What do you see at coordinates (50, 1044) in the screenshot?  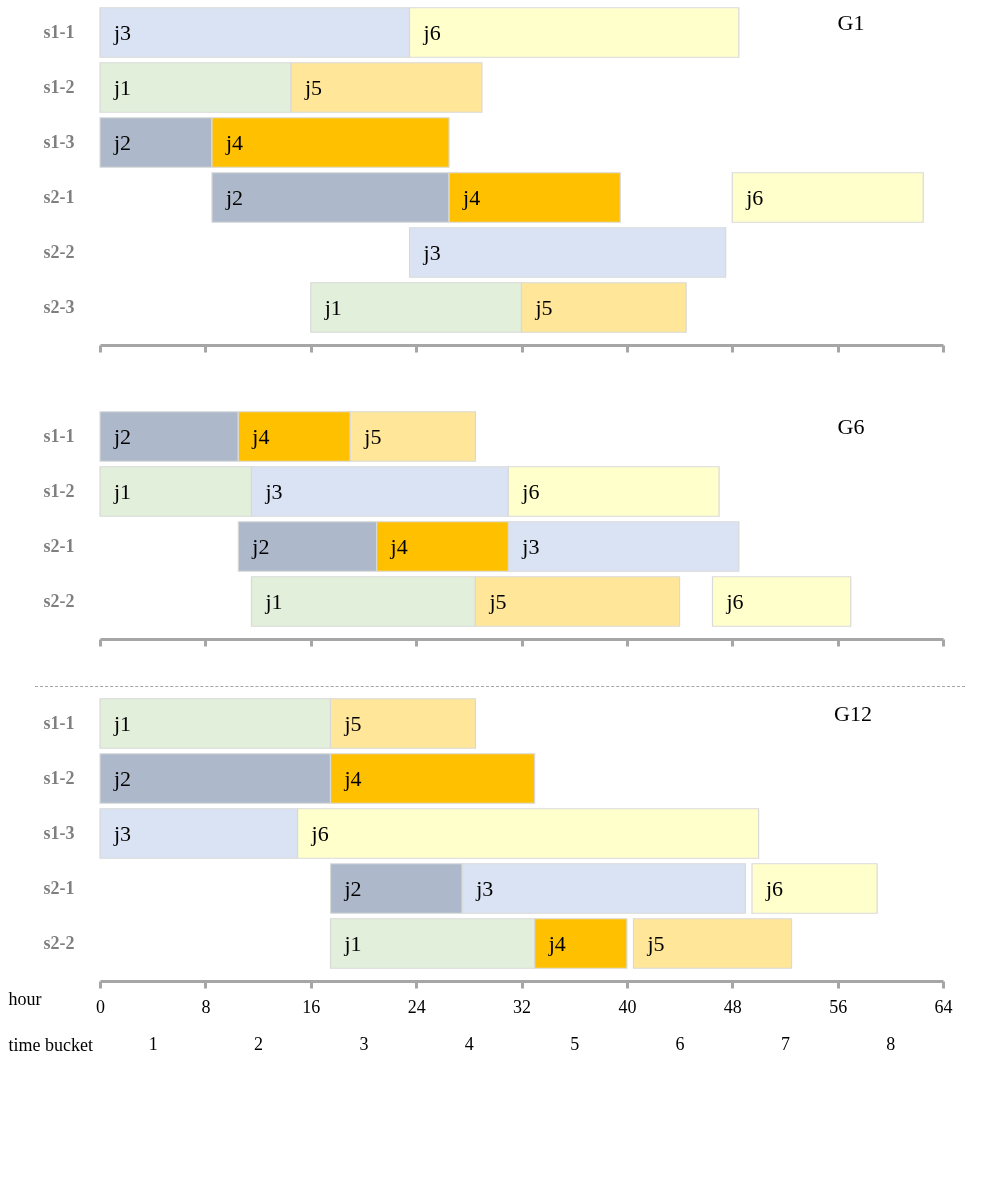 I see `x2-axis-title: time bucket` at bounding box center [50, 1044].